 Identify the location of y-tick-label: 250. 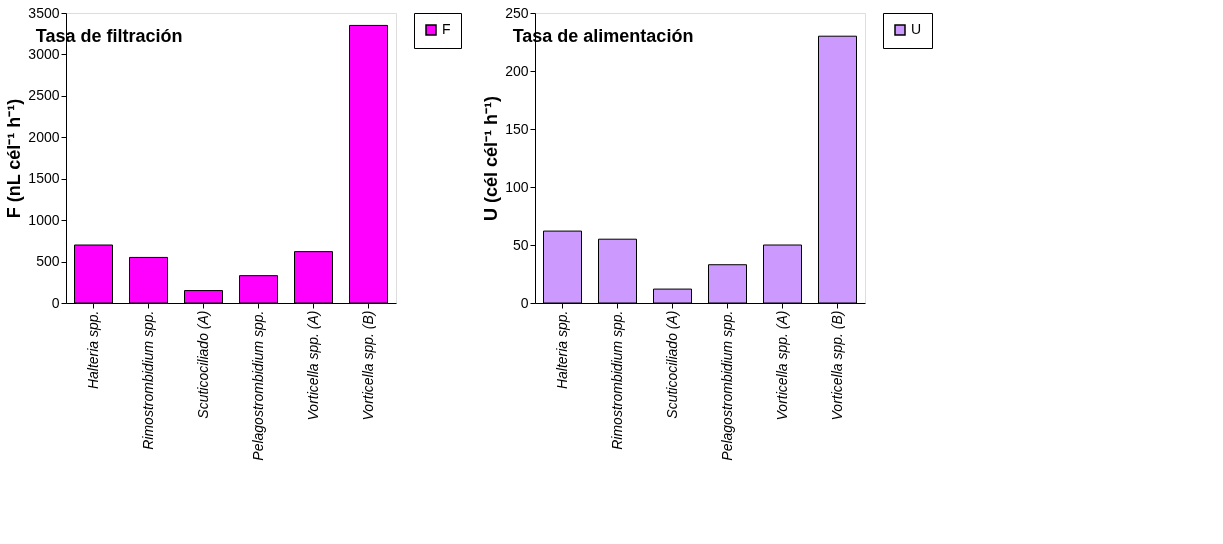
(517, 12).